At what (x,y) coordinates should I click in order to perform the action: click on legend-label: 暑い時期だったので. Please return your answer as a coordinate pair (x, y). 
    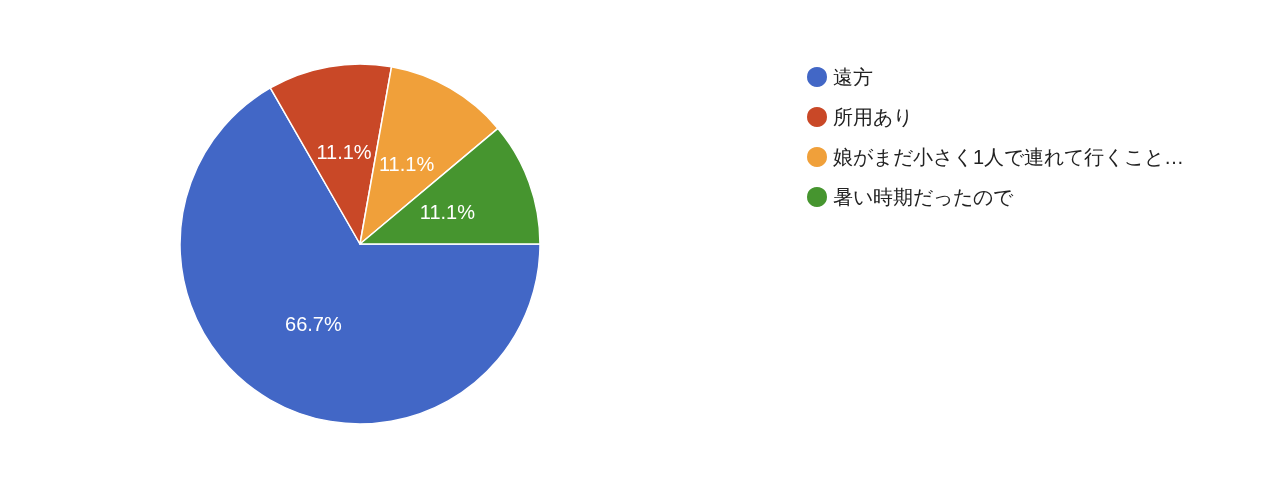
    Looking at the image, I should click on (923, 197).